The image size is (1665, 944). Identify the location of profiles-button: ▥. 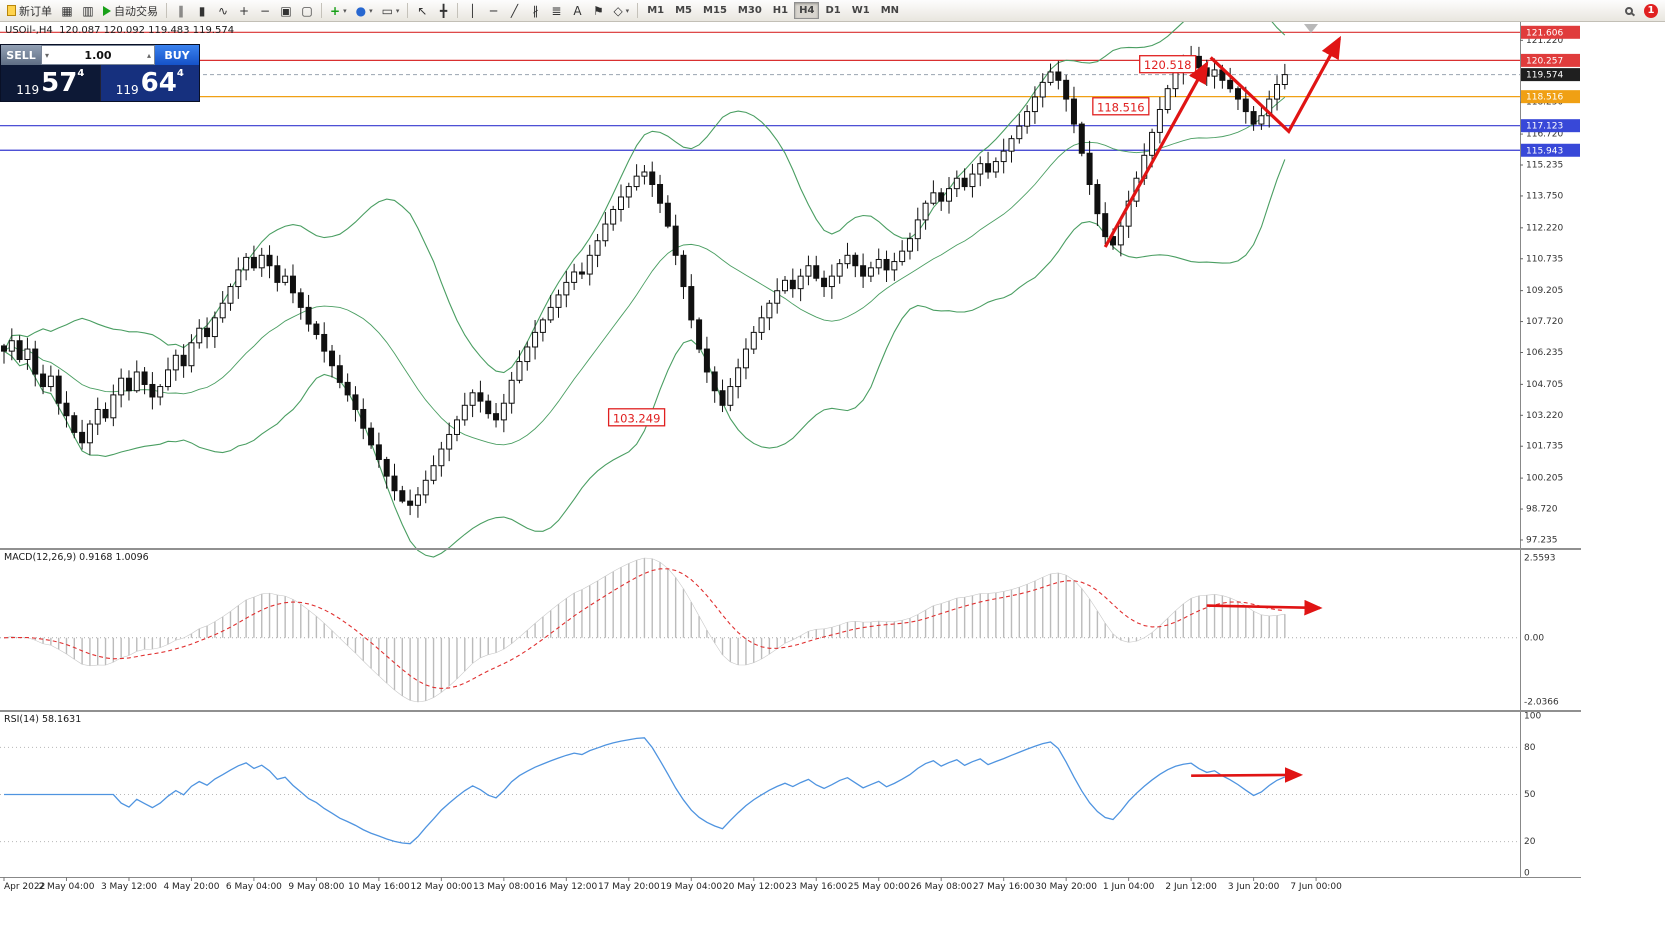
(88, 10).